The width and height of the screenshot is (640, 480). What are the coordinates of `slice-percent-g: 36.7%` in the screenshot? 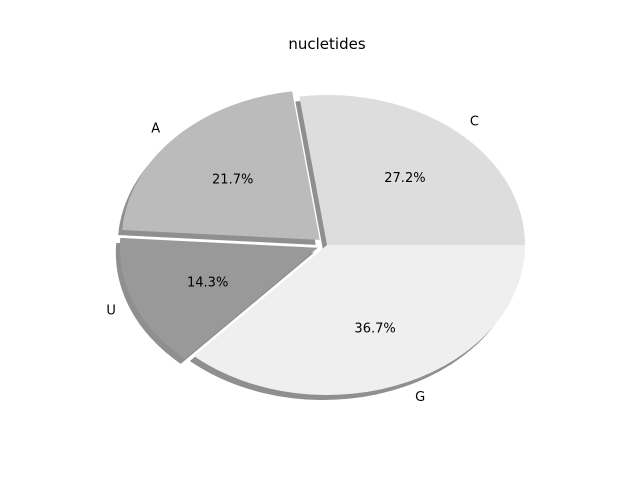 It's located at (374, 328).